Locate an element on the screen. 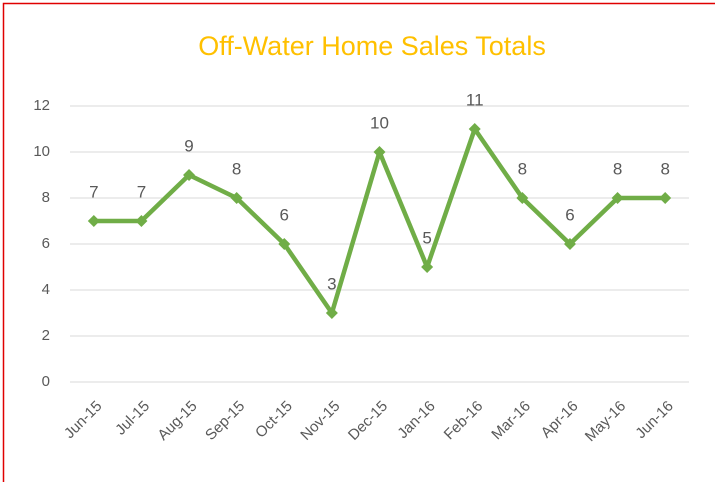 The width and height of the screenshot is (715, 482). x-tick-label: Feb-16 is located at coordinates (464, 421).